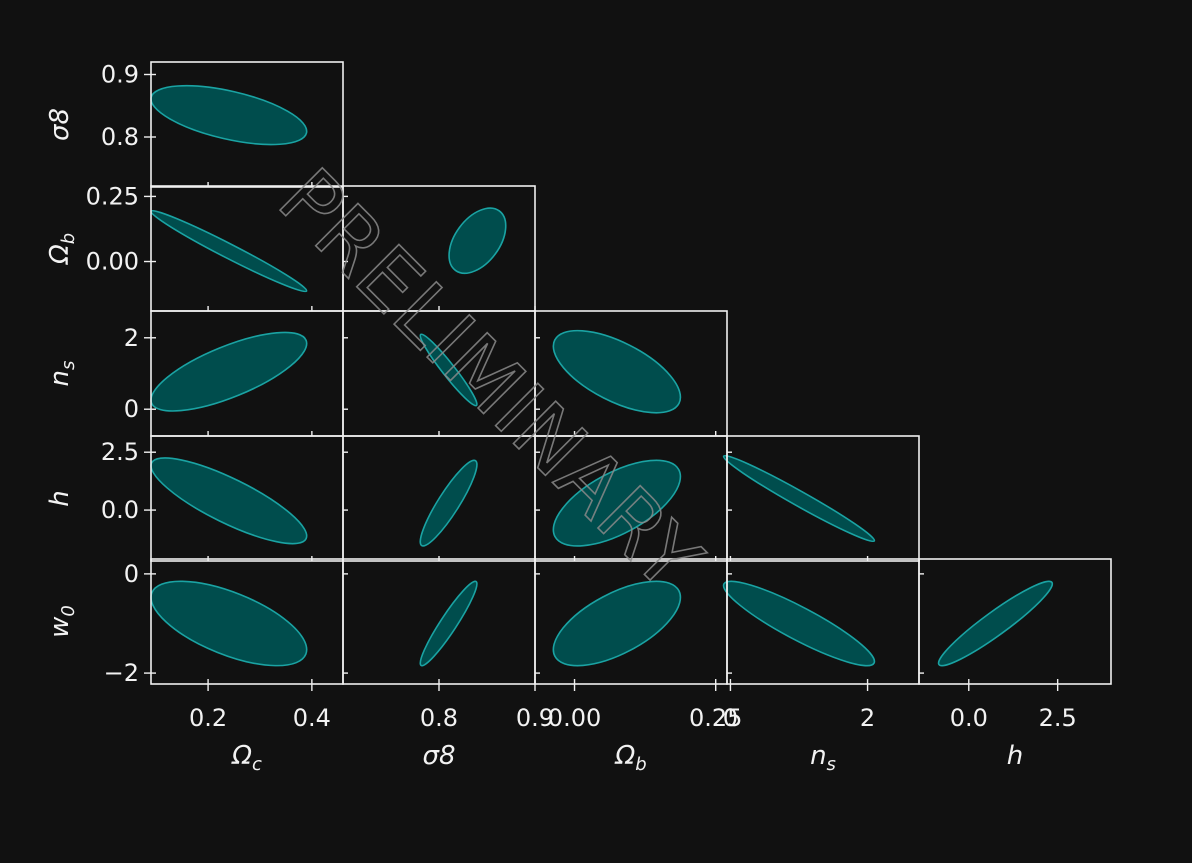  I want to click on x-axis-label-h: h, so click(1015, 756).